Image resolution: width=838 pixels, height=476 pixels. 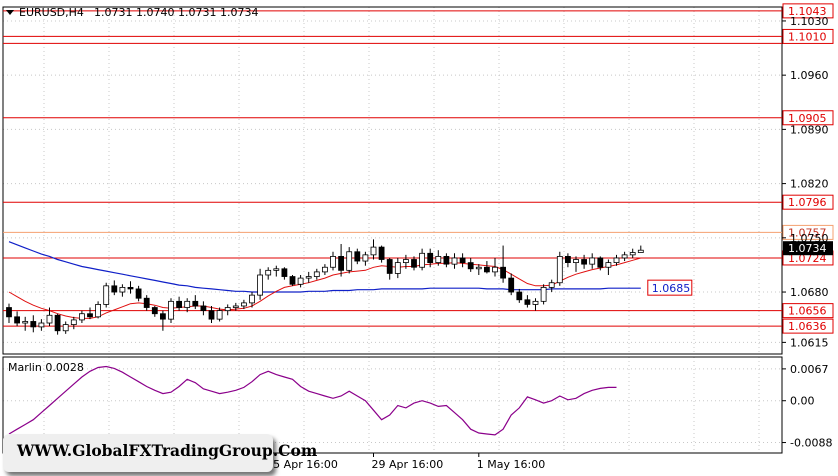 I want to click on level-label: 1.0636, so click(x=807, y=326).